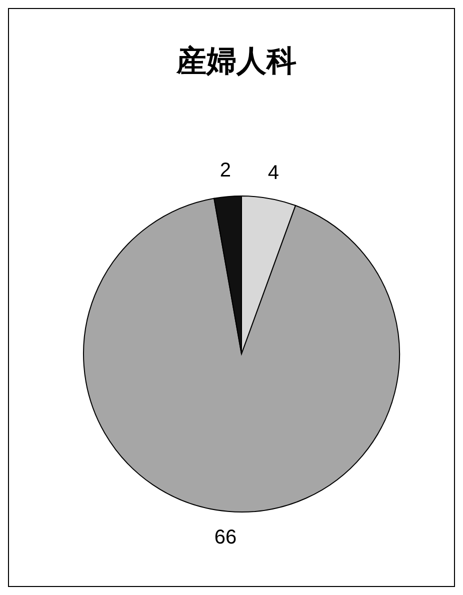 Image resolution: width=463 pixels, height=595 pixels. Describe the element at coordinates (226, 171) in the screenshot. I see `data-label: 2` at that location.